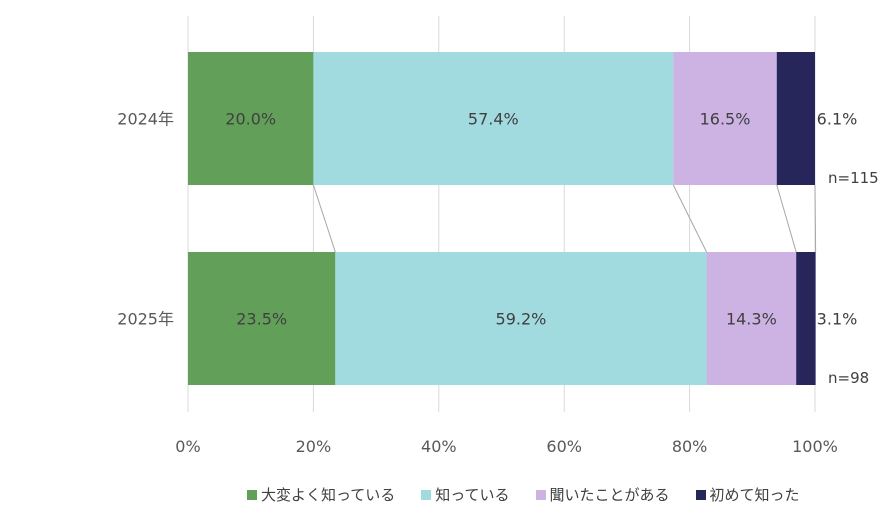 The height and width of the screenshot is (522, 893). Describe the element at coordinates (609, 495) in the screenshot. I see `legend-label: 聞いたことがある` at that location.